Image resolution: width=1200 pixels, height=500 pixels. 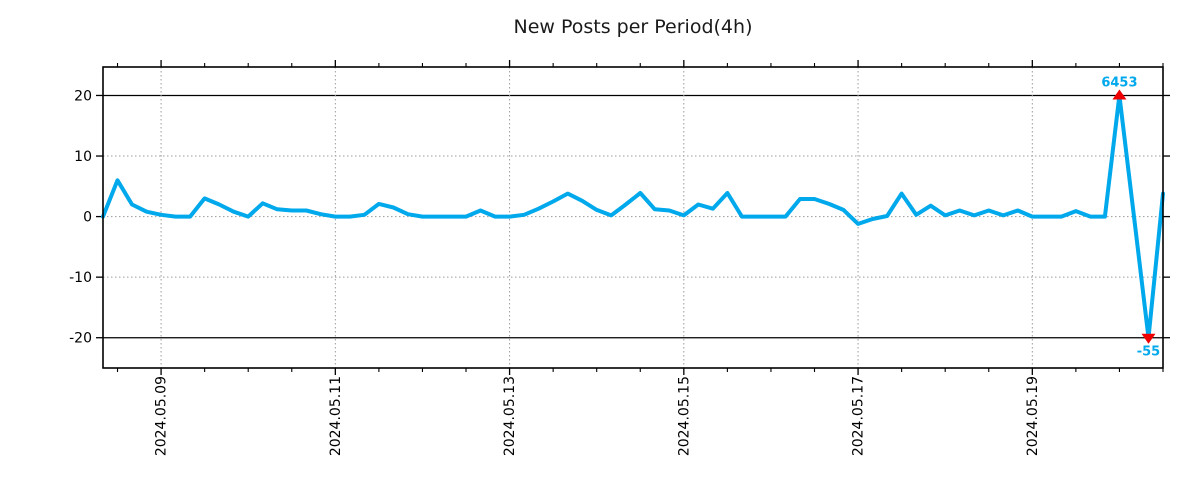 What do you see at coordinates (1119, 94) in the screenshot?
I see `peak-marker-icon` at bounding box center [1119, 94].